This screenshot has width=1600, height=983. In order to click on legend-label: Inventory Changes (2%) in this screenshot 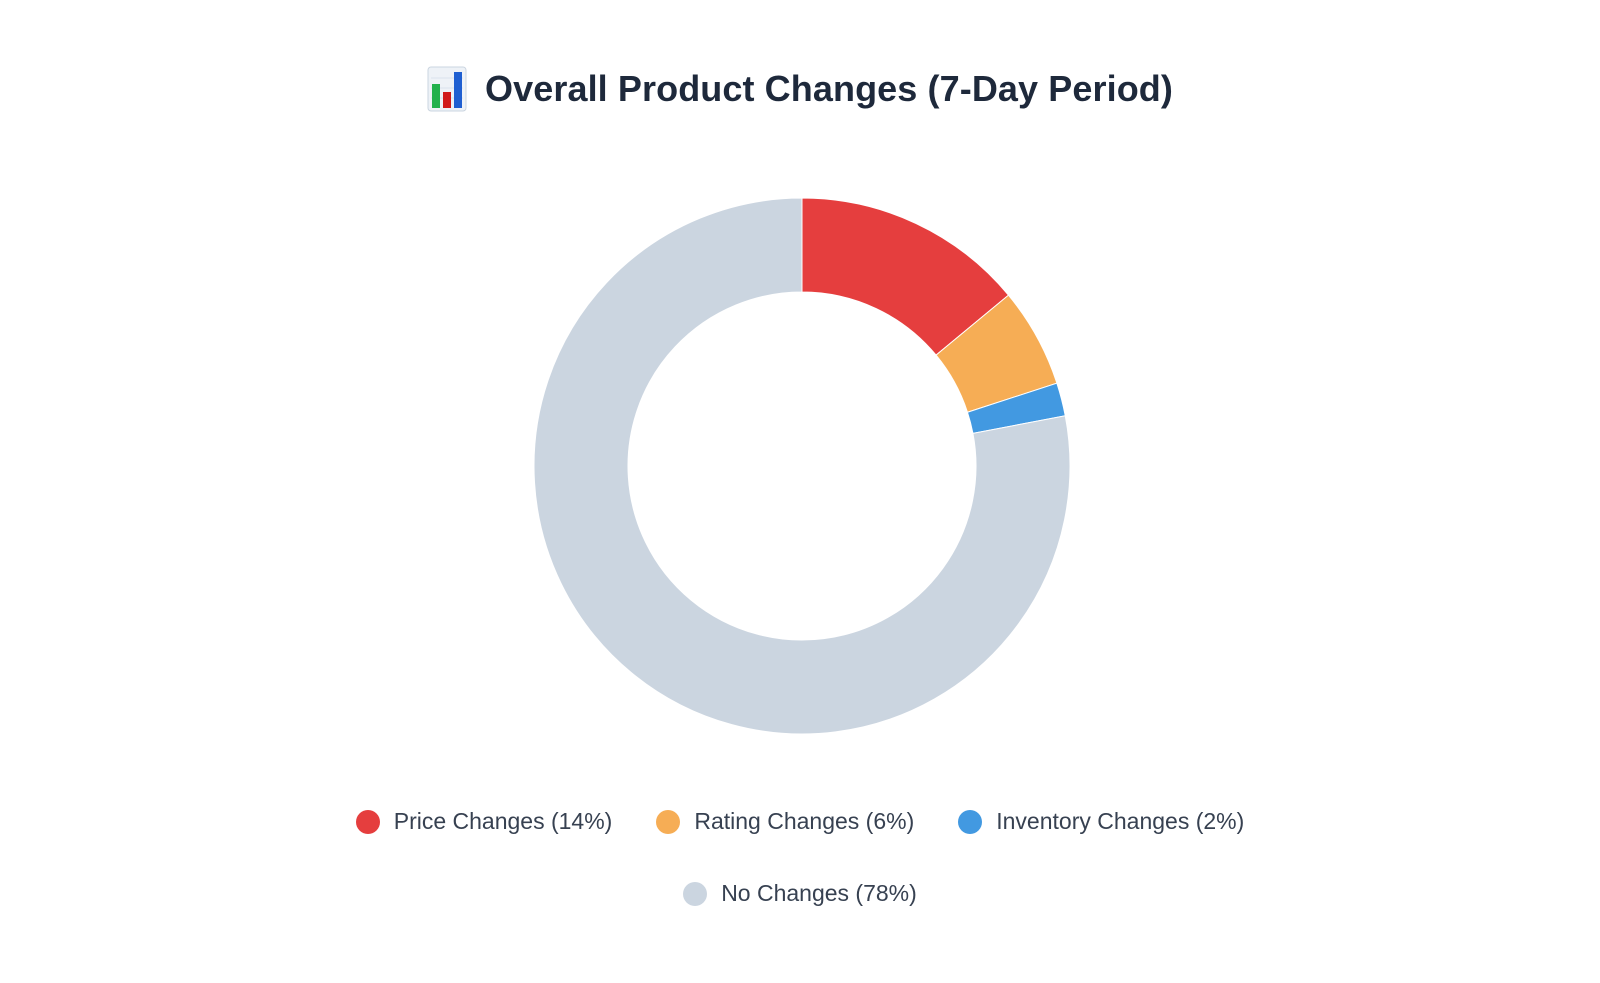, I will do `click(1120, 821)`.